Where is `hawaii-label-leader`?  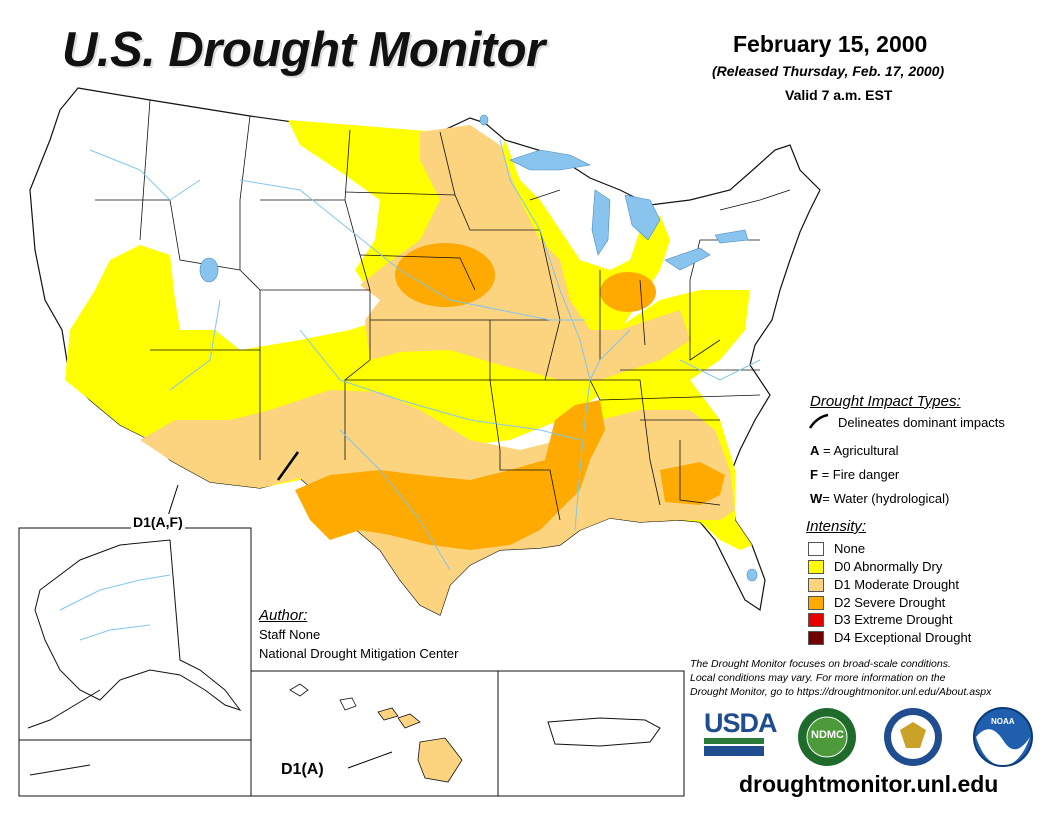
hawaii-label-leader is located at coordinates (370, 760).